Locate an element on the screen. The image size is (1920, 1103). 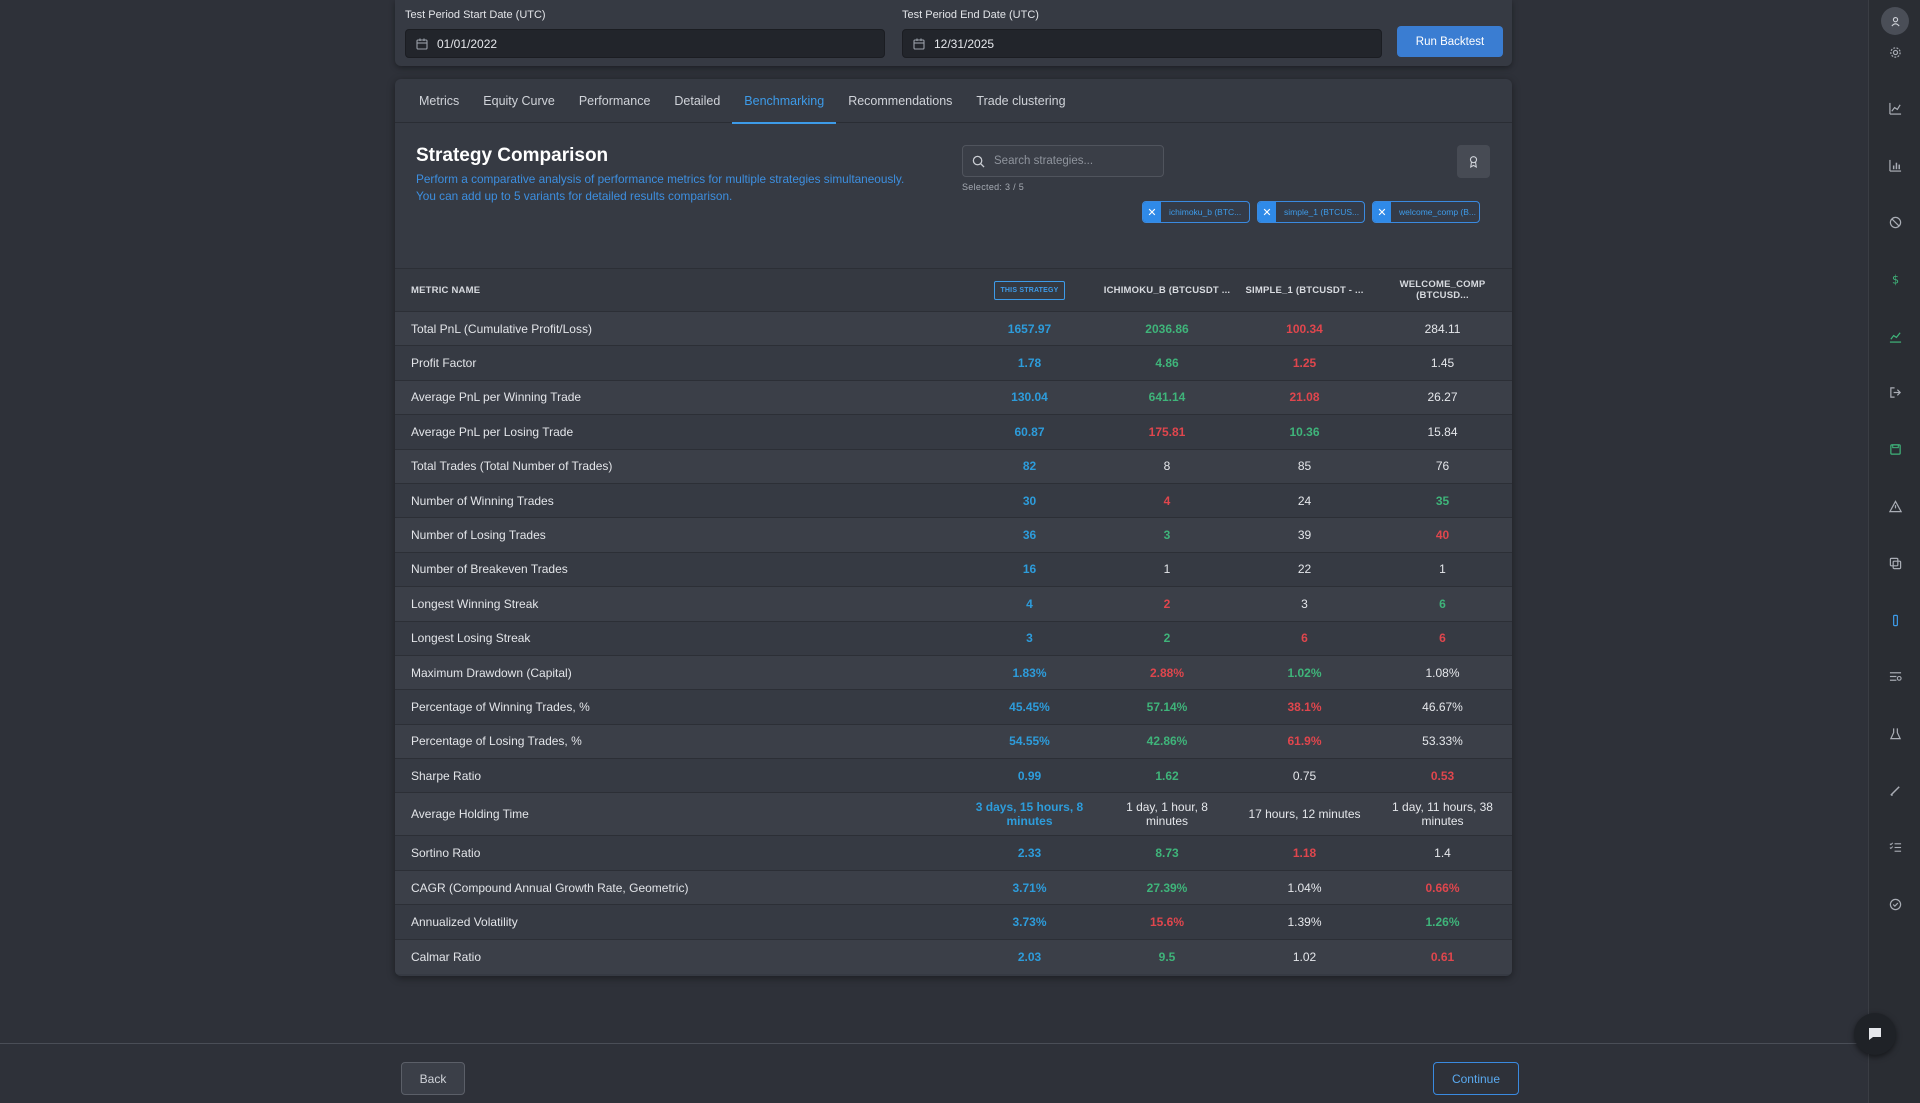
tab-performance: Performance is located at coordinates (614, 101).